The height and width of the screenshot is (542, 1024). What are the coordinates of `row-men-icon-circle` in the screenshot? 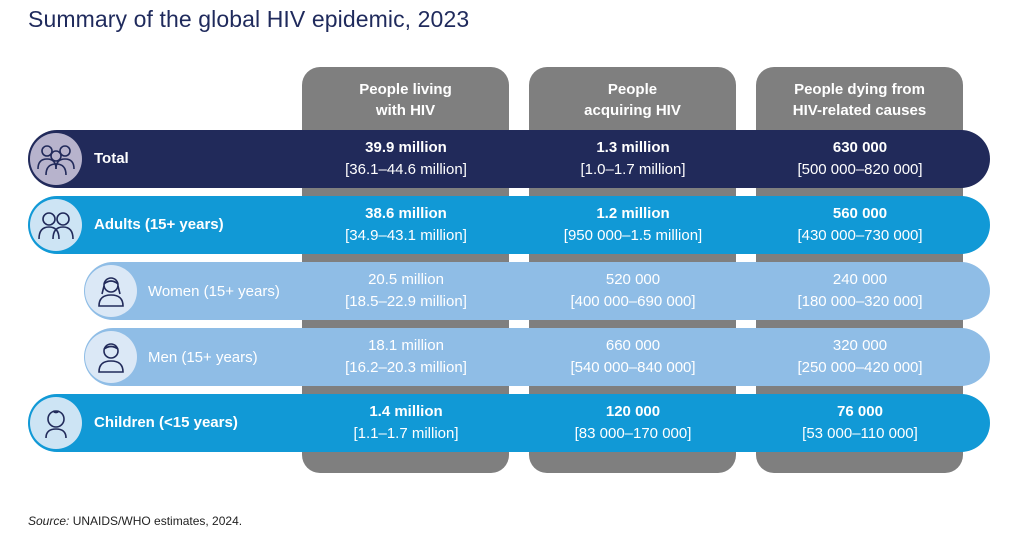 It's located at (111, 357).